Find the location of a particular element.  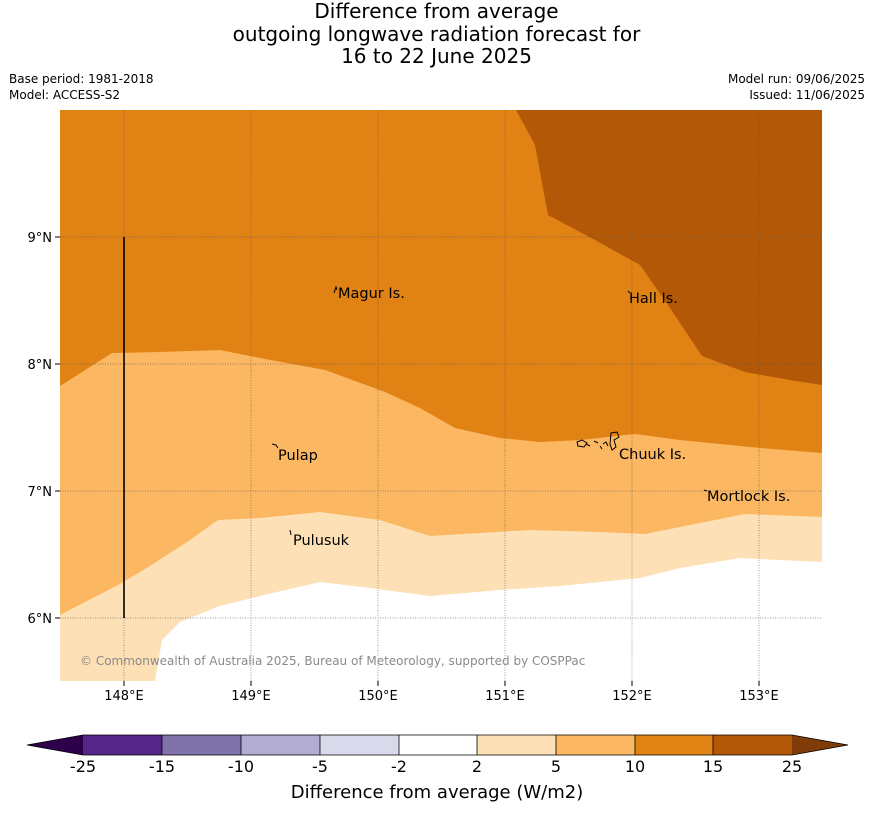

lon-tick-148e: 148°E is located at coordinates (124, 696).